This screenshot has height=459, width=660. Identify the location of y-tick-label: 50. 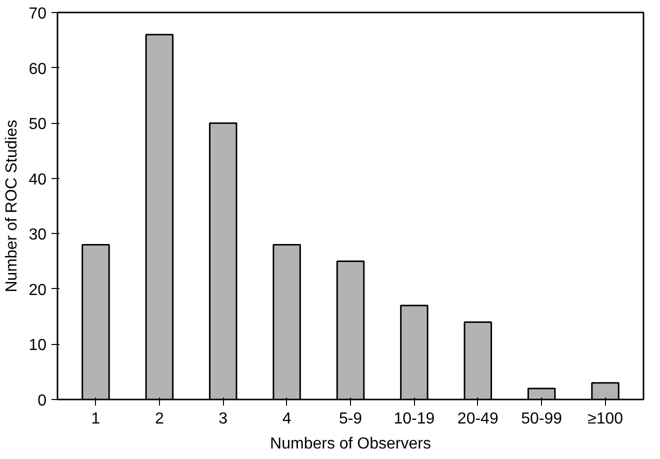
(37, 125).